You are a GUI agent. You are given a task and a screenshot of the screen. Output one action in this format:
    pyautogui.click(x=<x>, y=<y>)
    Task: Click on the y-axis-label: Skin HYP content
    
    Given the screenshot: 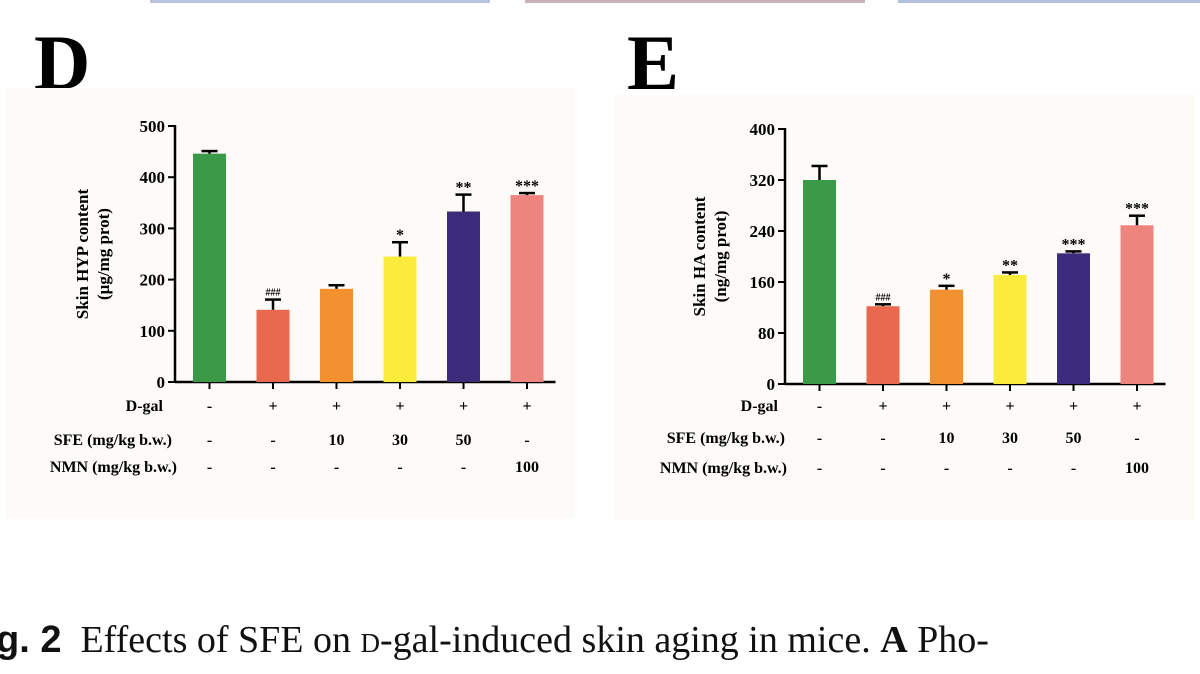 What is the action you would take?
    pyautogui.click(x=82, y=253)
    